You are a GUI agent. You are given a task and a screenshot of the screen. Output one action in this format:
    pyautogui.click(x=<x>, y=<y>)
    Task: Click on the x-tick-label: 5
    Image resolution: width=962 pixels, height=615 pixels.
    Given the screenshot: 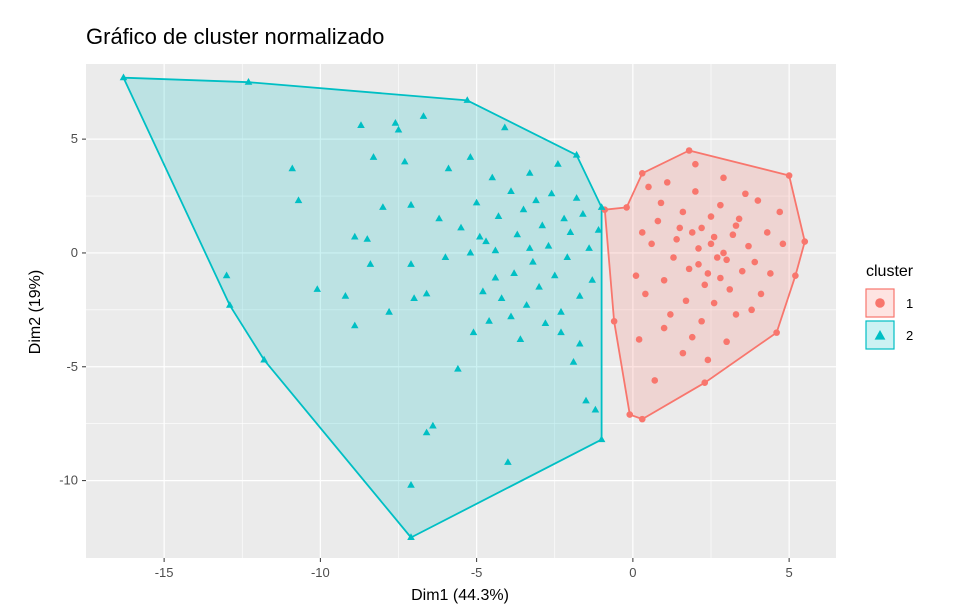 What is the action you would take?
    pyautogui.click(x=789, y=572)
    